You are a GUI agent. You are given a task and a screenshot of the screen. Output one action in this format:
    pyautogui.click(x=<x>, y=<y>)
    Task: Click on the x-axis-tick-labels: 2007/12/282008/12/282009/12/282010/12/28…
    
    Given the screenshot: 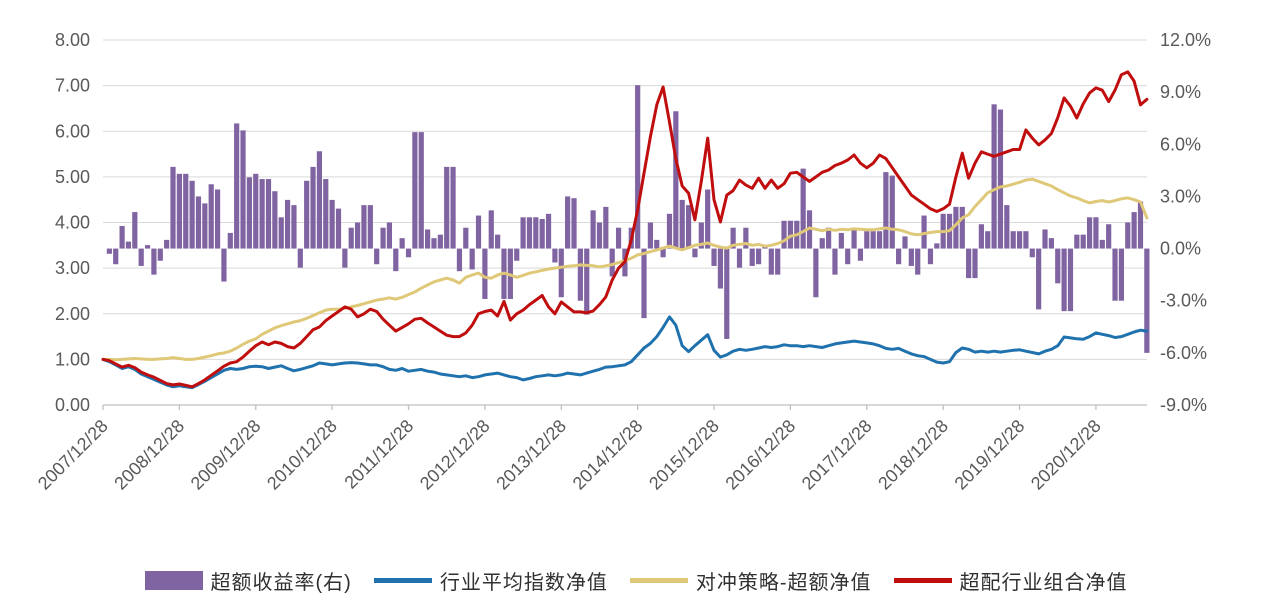 What is the action you would take?
    pyautogui.click(x=569, y=455)
    